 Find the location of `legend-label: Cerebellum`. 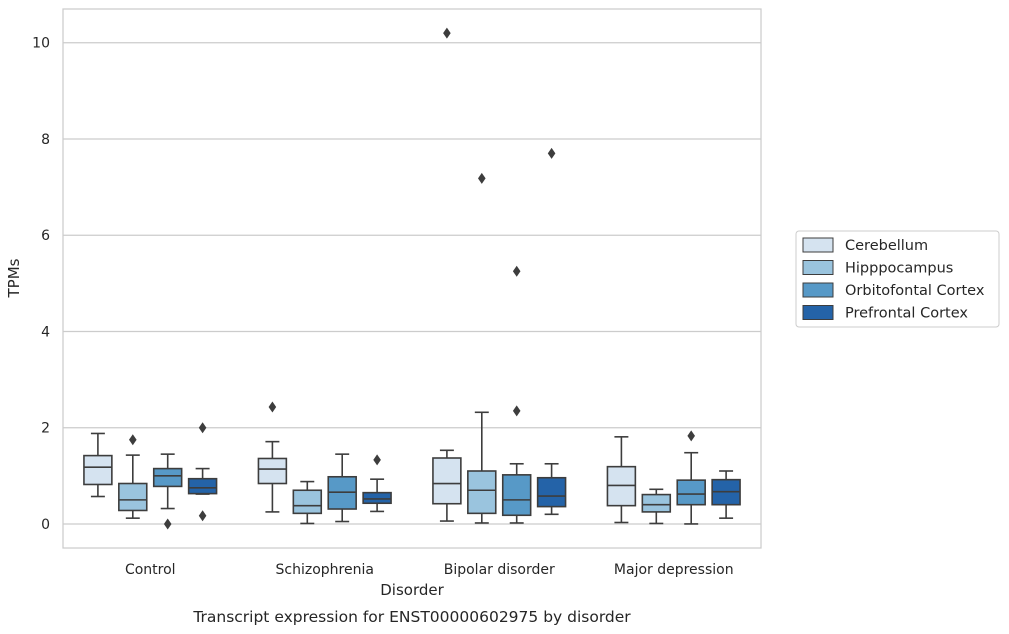

legend-label: Cerebellum is located at coordinates (886, 246).